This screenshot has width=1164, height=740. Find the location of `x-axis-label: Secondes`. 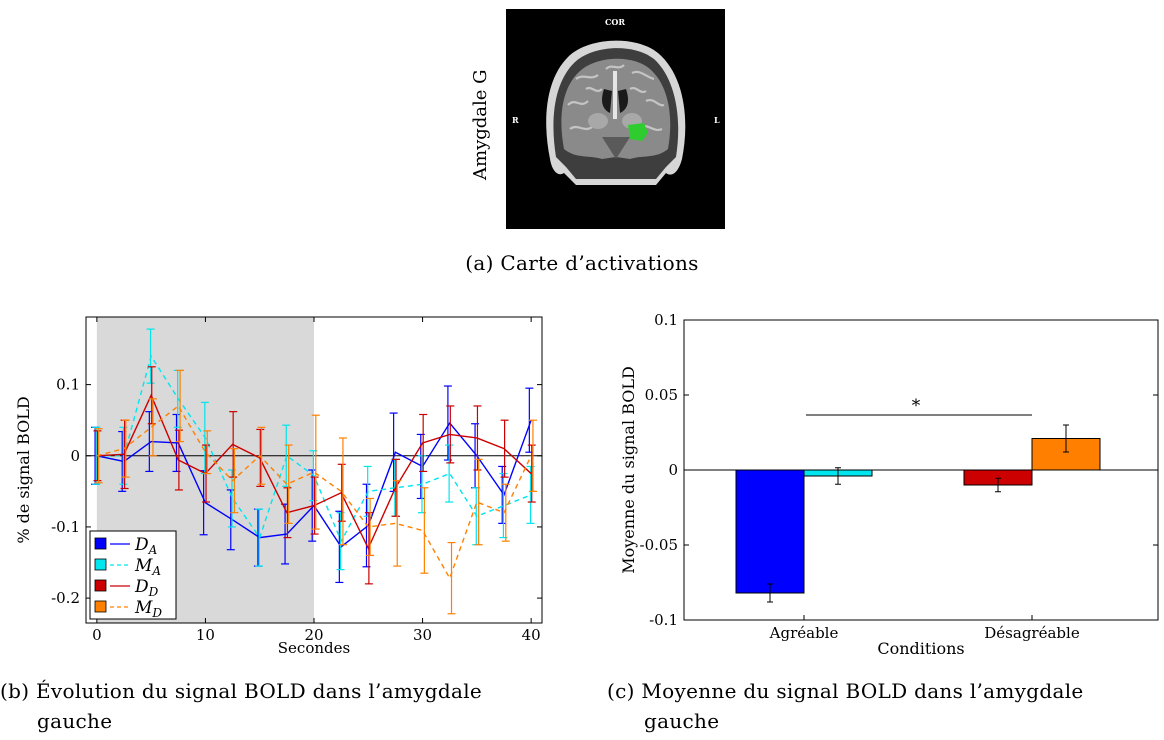

x-axis-label: Secondes is located at coordinates (314, 648).